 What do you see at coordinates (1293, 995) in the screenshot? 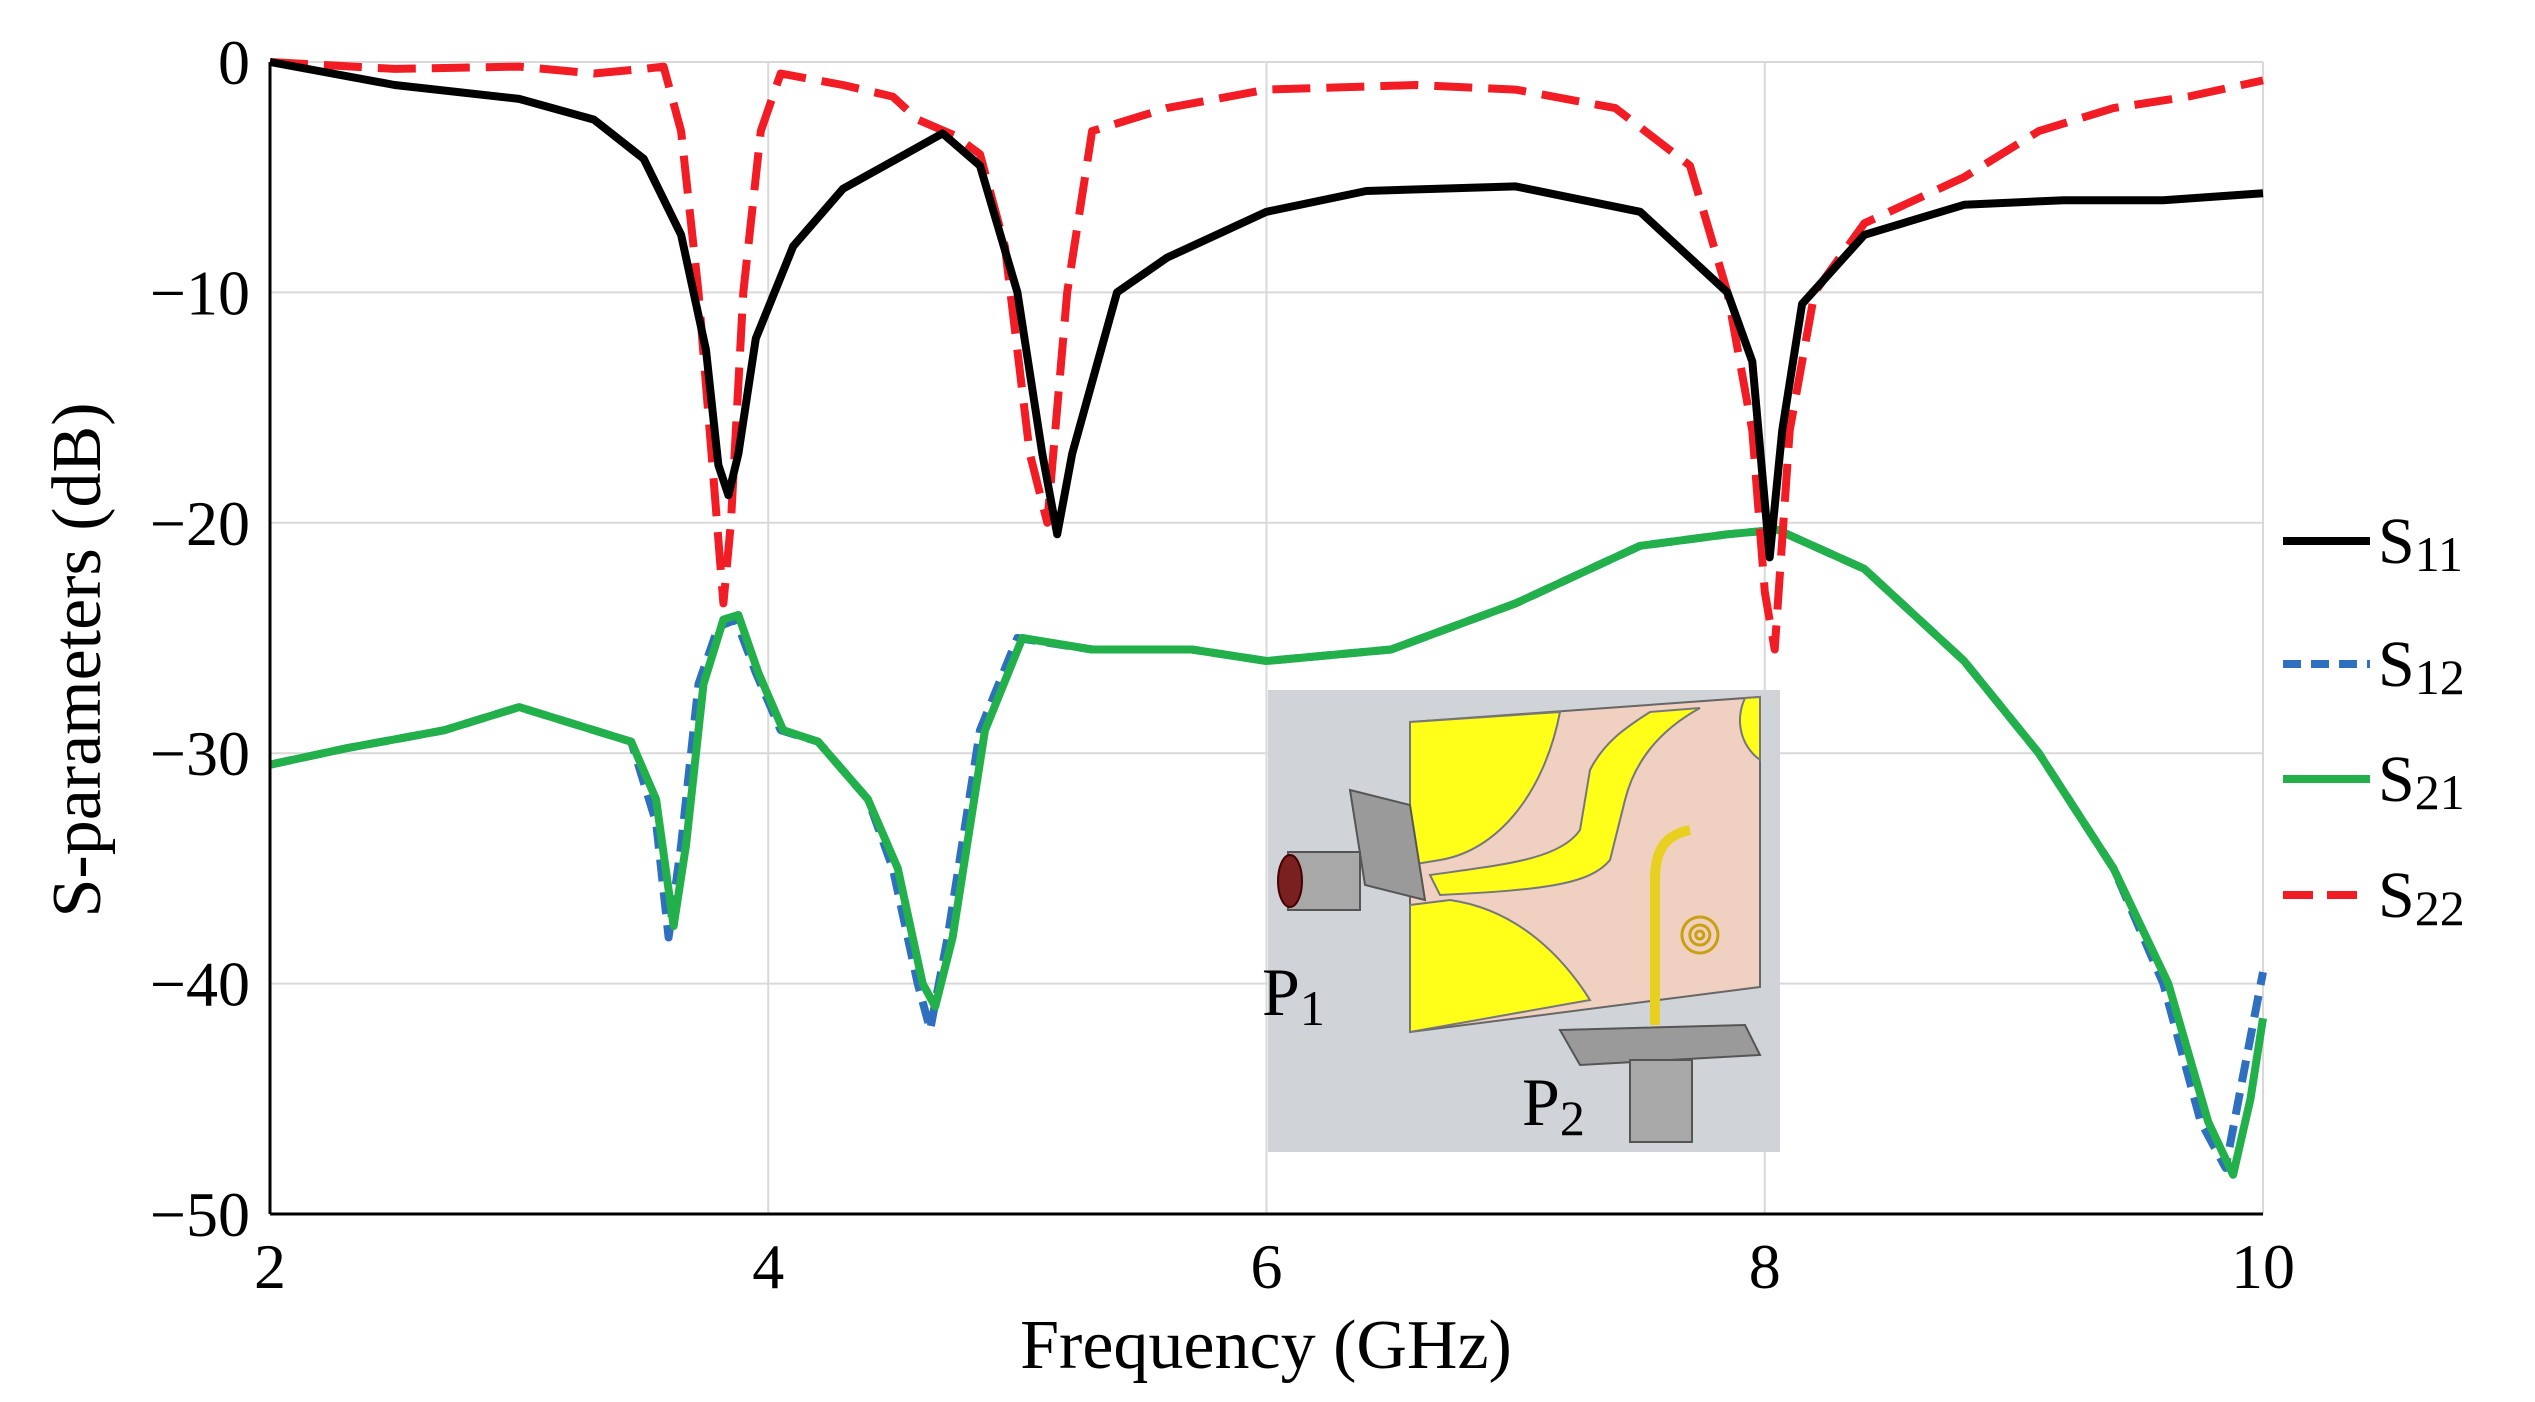
I see `port1-label: P1` at bounding box center [1293, 995].